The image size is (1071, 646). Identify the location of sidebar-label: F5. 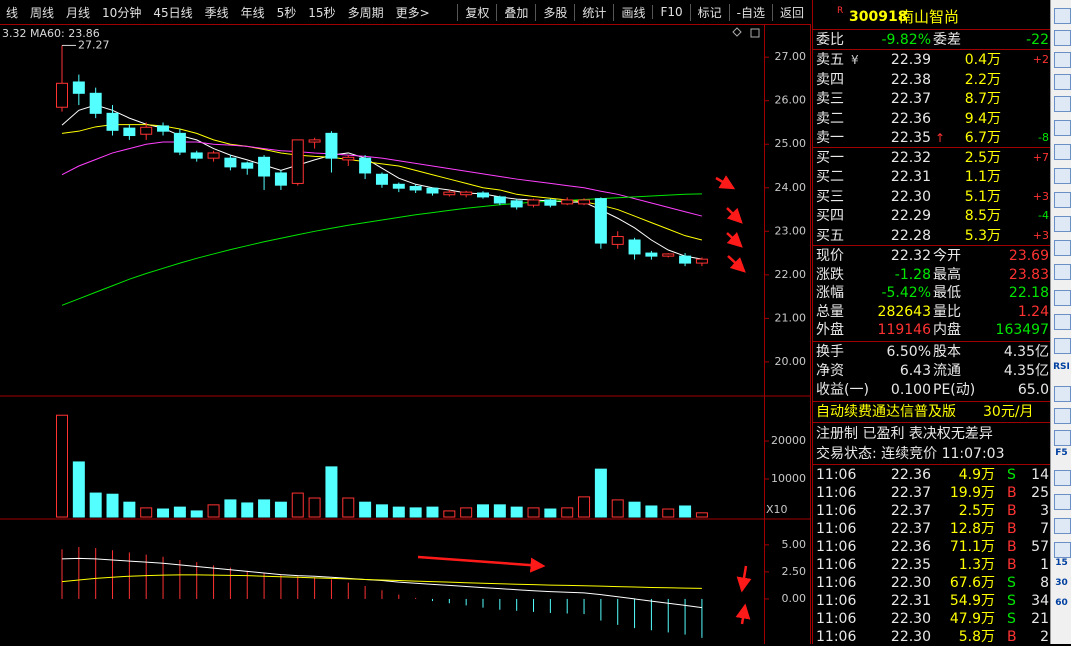
(1061, 453).